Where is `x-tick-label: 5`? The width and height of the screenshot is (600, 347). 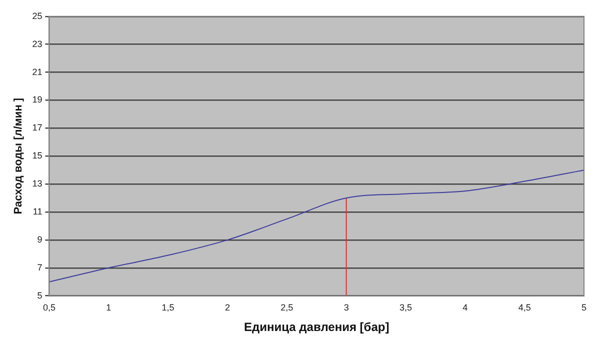 x-tick-label: 5 is located at coordinates (584, 307).